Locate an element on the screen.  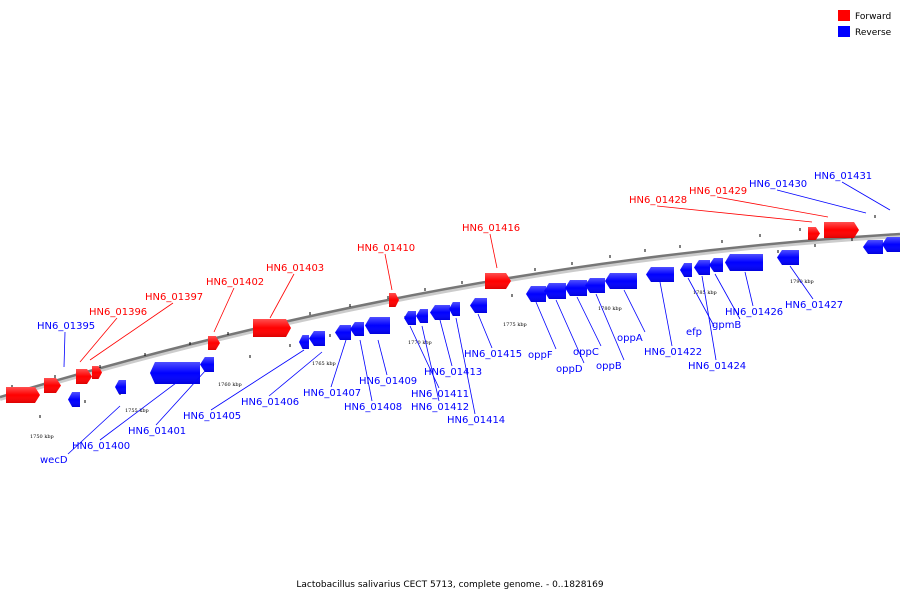
gene-label: HN6_01428 is located at coordinates (658, 200).